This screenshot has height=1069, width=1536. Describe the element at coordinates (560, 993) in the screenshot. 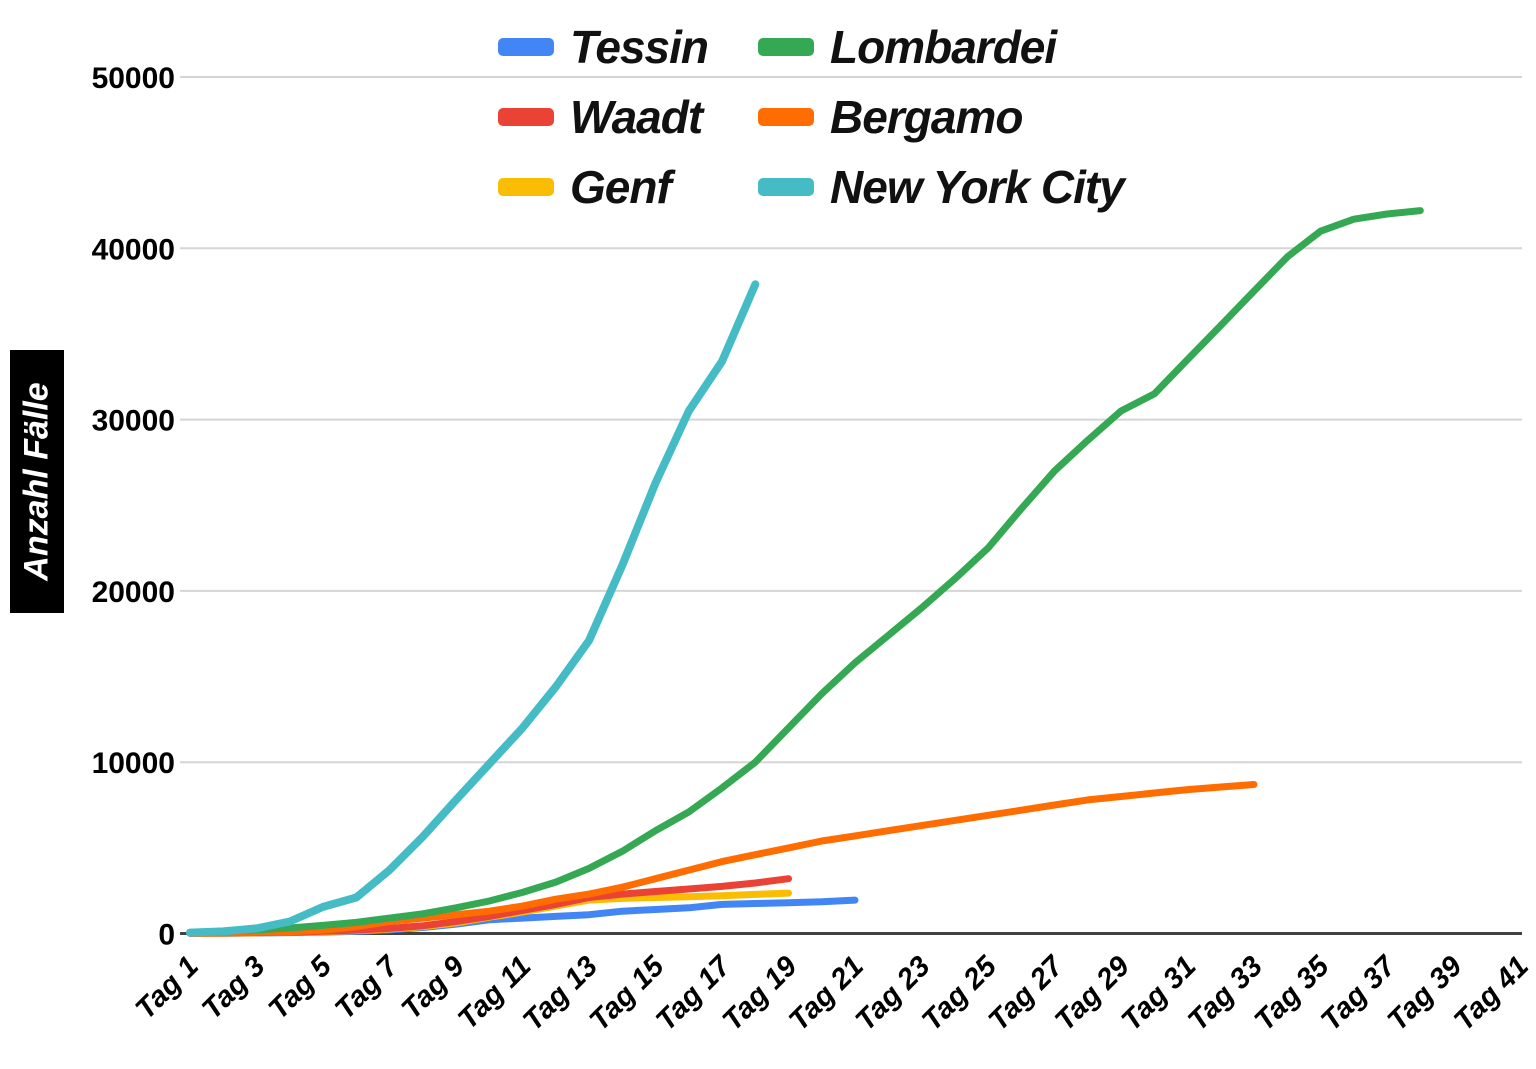

I see `x-tick-label: Tag 13` at that location.